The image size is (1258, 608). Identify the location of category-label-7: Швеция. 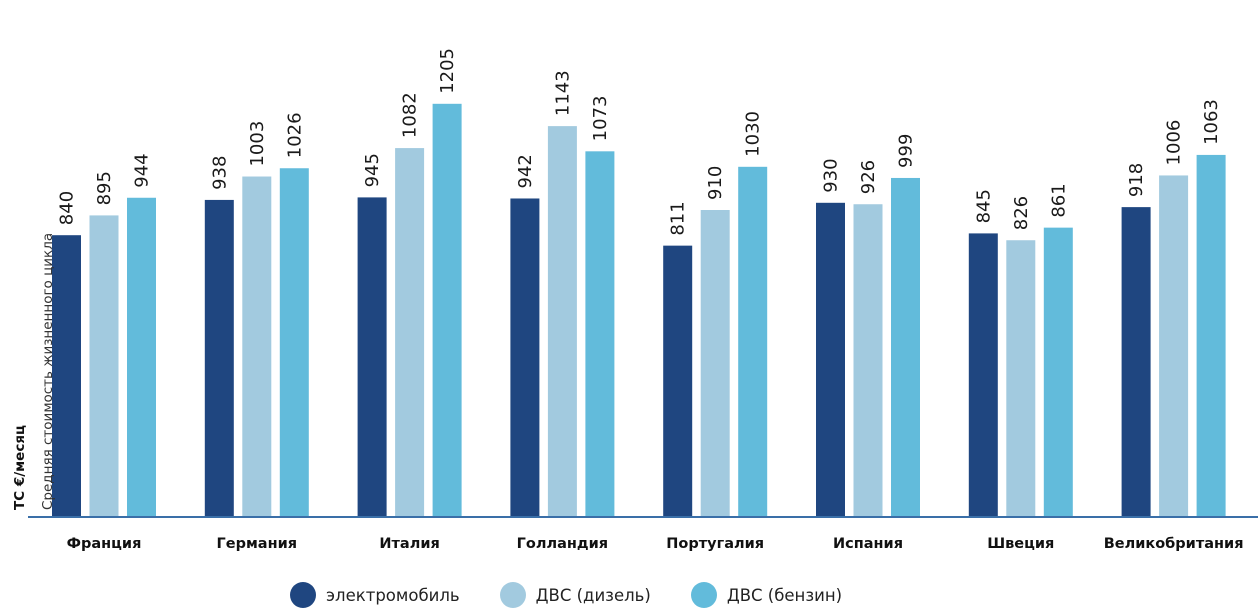
(1020, 544).